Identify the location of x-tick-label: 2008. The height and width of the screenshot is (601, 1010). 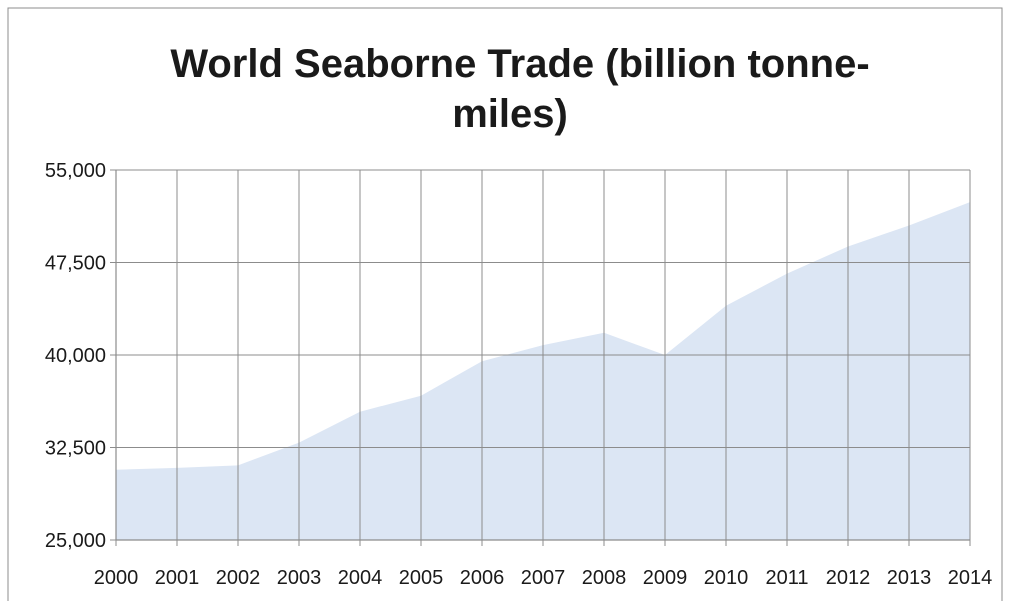
(604, 578).